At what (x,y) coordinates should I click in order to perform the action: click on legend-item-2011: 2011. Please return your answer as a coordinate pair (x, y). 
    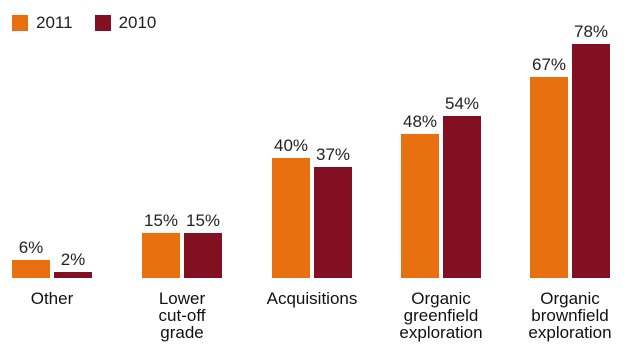
    Looking at the image, I should click on (42, 23).